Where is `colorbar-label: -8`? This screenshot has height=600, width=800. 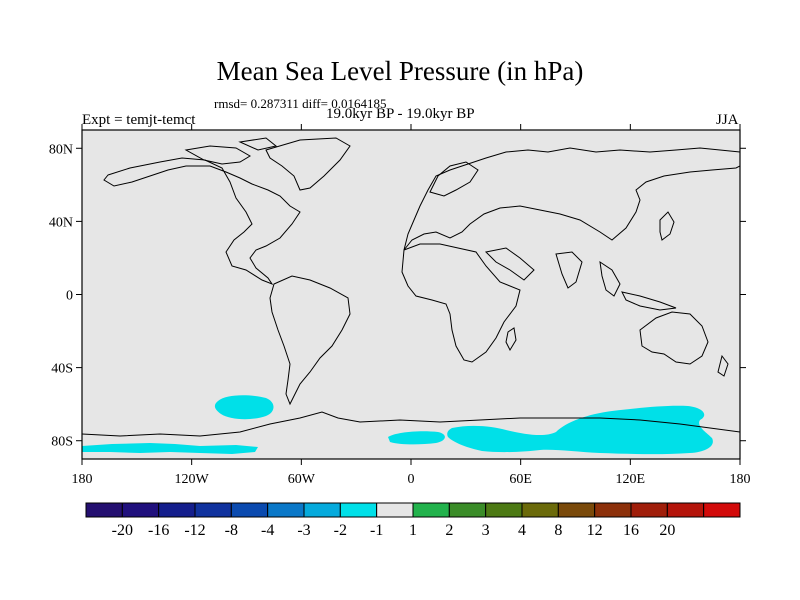
colorbar-label: -8 is located at coordinates (231, 530).